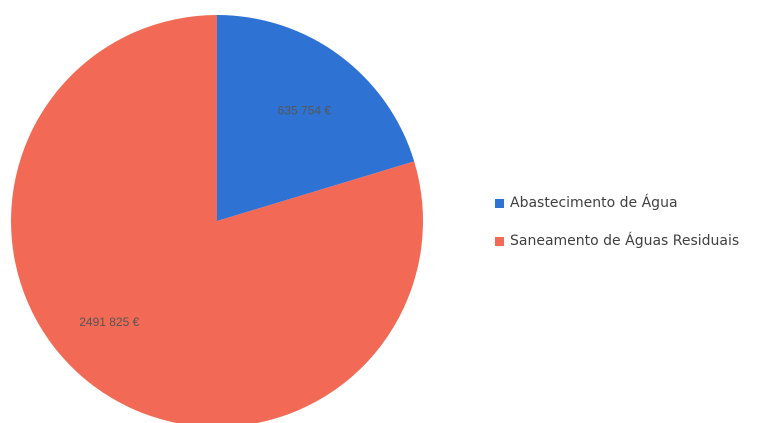 The height and width of the screenshot is (423, 763). I want to click on data-label-abastecimento: 635 754 €, so click(305, 111).